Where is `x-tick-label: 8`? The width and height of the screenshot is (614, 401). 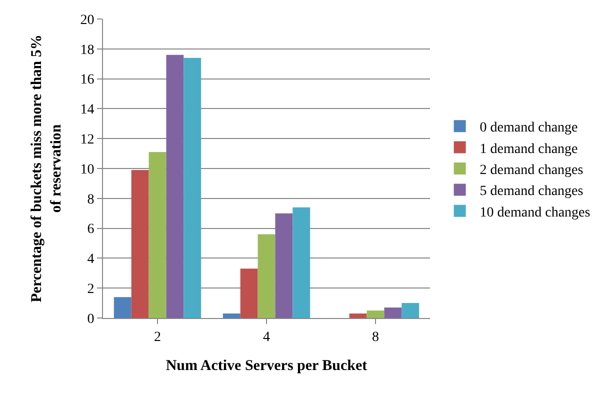
x-tick-label: 8 is located at coordinates (375, 337).